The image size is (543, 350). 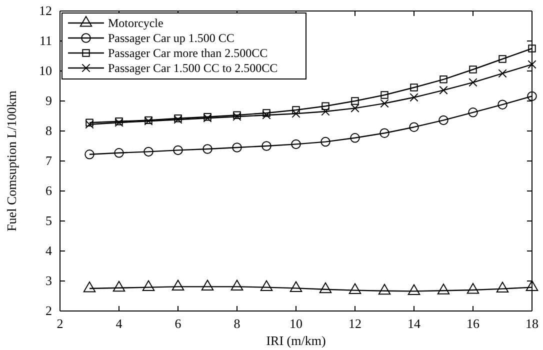 I want to click on legend-label: Motorcycle, so click(x=136, y=23).